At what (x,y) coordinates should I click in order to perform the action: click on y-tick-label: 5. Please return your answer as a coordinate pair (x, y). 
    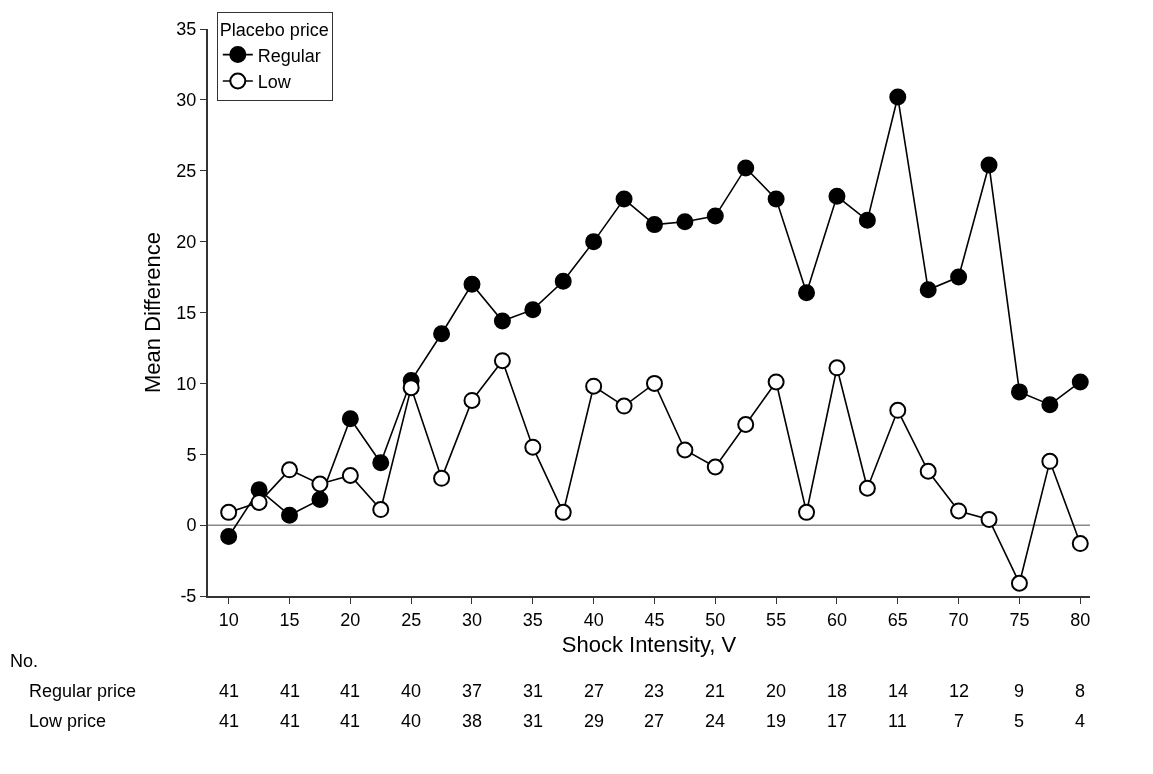
    Looking at the image, I should click on (191, 454).